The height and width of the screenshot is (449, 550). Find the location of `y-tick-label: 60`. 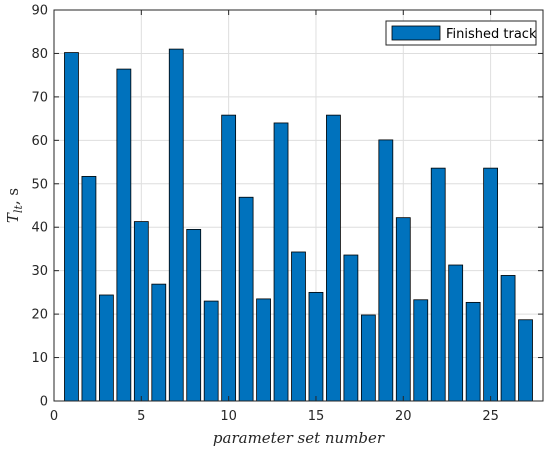

y-tick-label: 60 is located at coordinates (39, 141).